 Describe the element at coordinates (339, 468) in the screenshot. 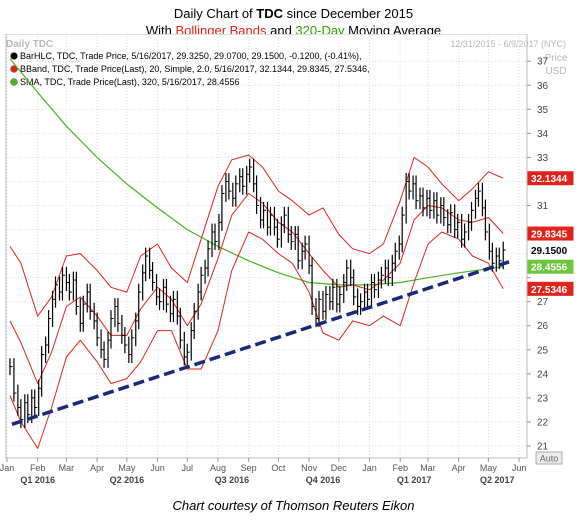

I see `x-month-label: Dec` at that location.